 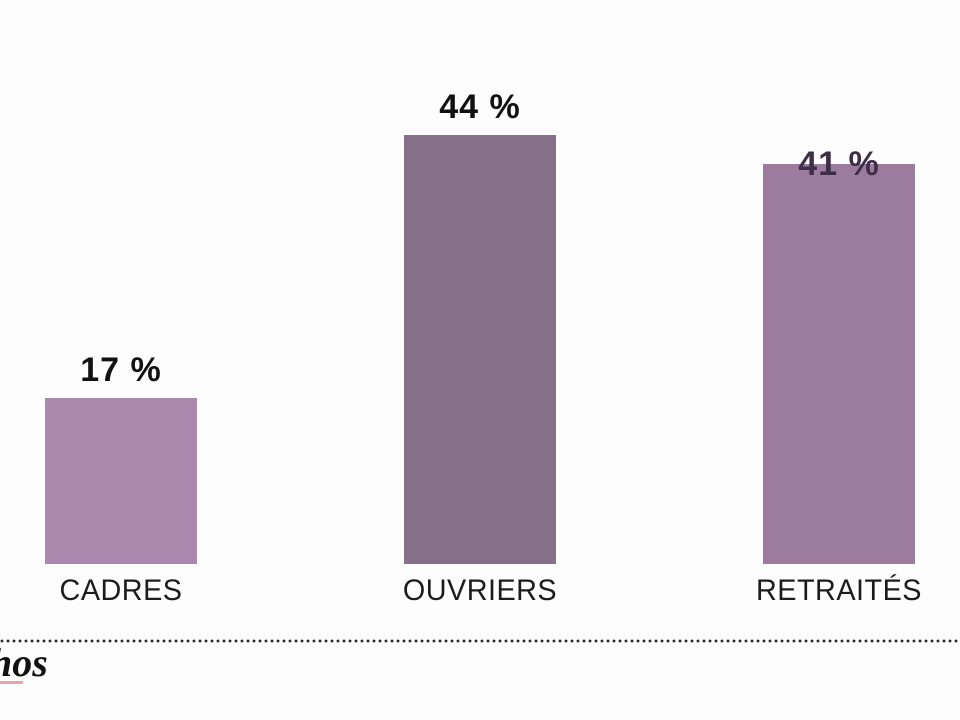 I want to click on footer-dotted-divider, so click(x=480, y=641).